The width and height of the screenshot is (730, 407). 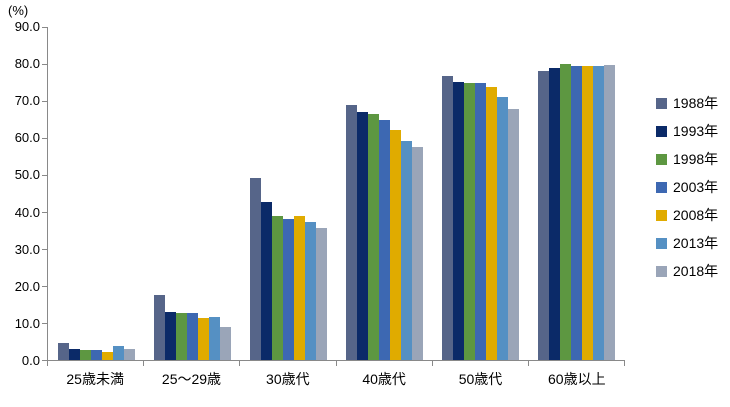 What do you see at coordinates (310, 290) in the screenshot?
I see `bar-2013年-30歳代` at bounding box center [310, 290].